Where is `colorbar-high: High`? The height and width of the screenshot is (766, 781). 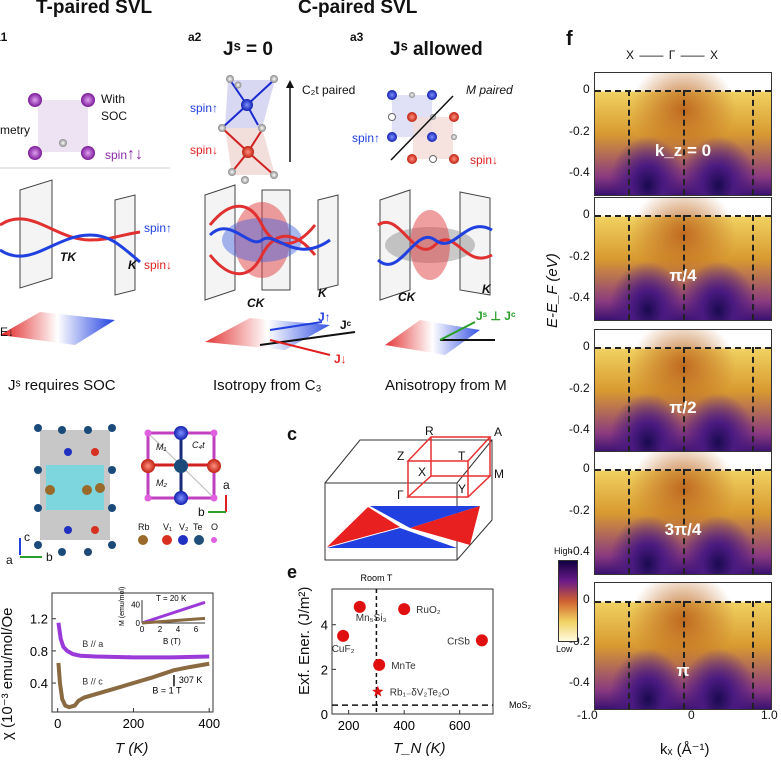 colorbar-high: High is located at coordinates (563, 551).